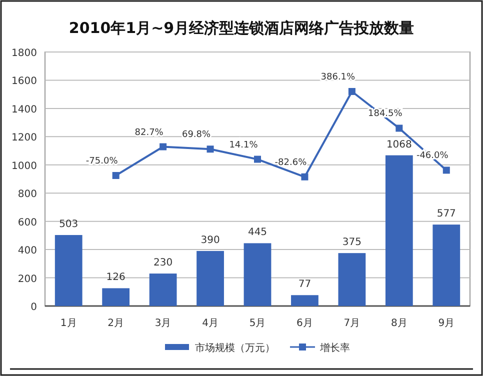 The image size is (483, 376). I want to click on y-tick-label: 1000, so click(24, 166).